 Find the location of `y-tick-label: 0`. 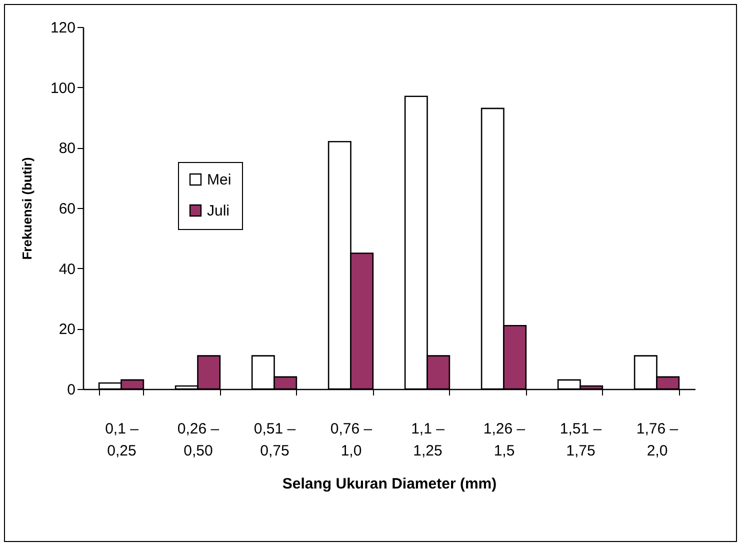

y-tick-label: 0 is located at coordinates (71, 390).